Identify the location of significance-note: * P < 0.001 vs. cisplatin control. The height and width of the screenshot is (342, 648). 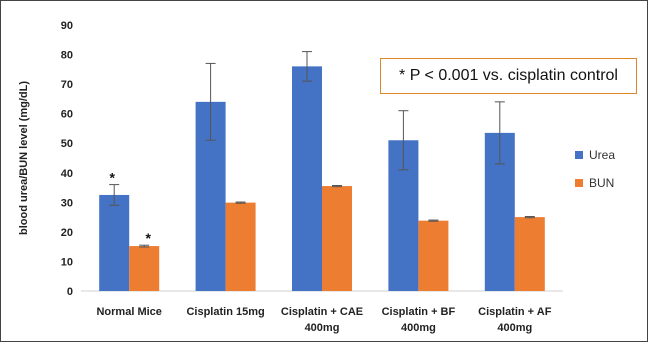
(508, 76).